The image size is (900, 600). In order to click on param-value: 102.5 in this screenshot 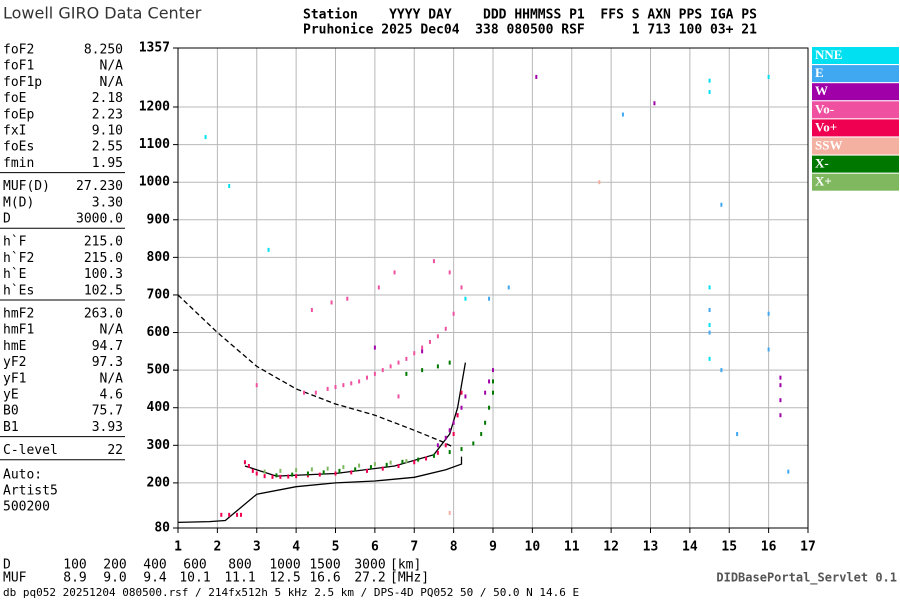, I will do `click(103, 290)`.